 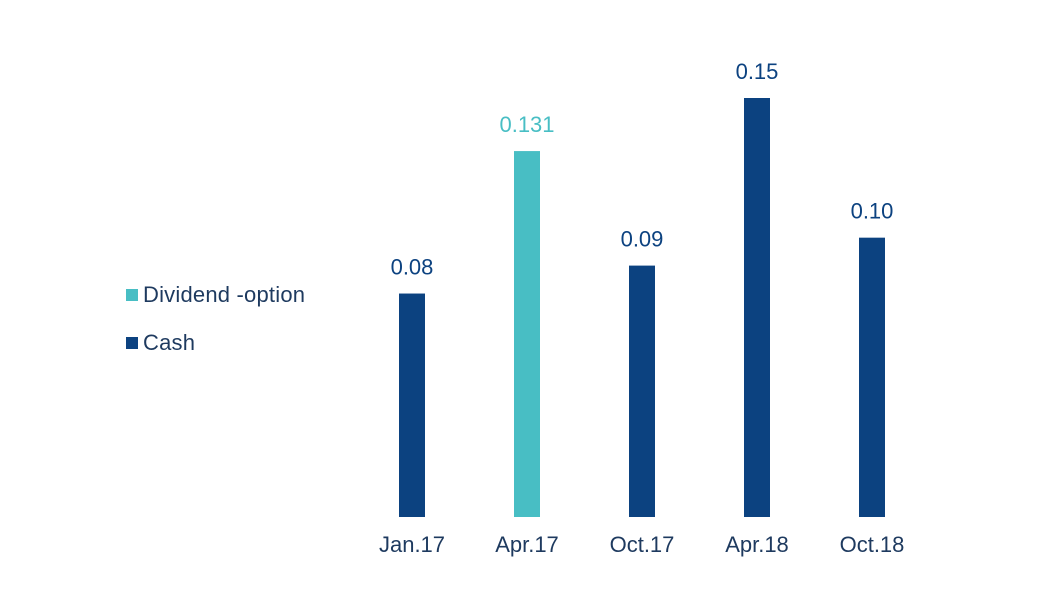 I want to click on legend-item-dividend-option: Dividend -option, so click(x=215, y=295).